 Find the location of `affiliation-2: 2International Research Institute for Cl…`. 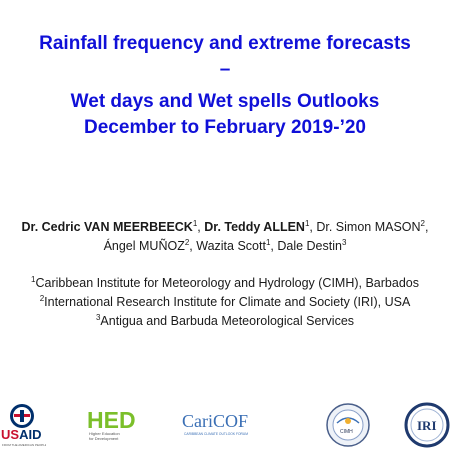

affiliation-2: 2International Research Institute for Cl… is located at coordinates (225, 302).